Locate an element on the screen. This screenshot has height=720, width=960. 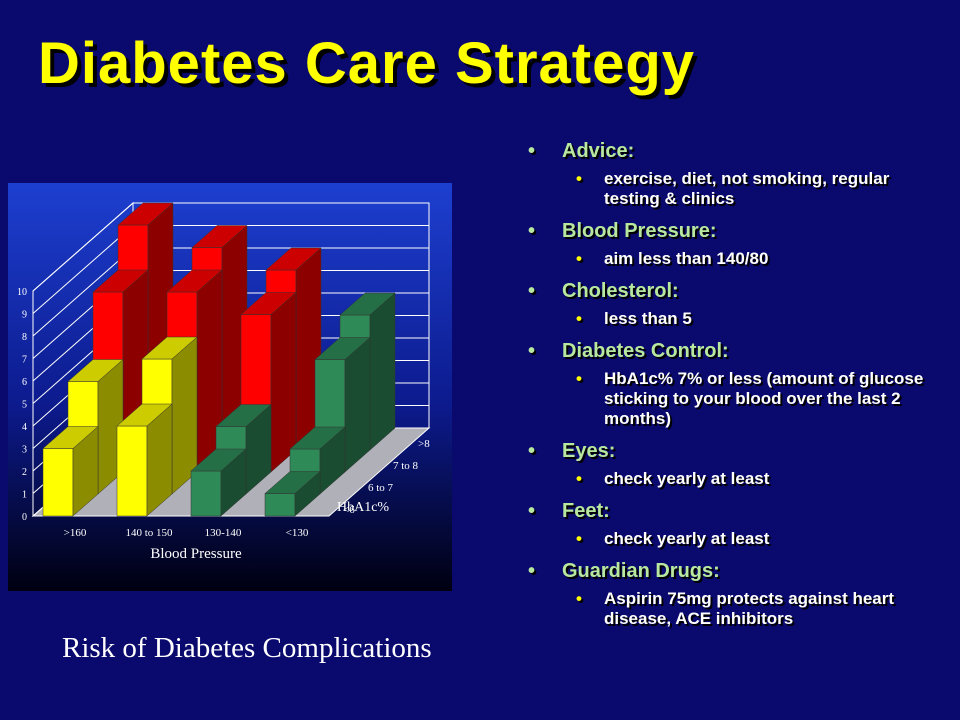
z-tick-label: 7 to 8 is located at coordinates (406, 466).